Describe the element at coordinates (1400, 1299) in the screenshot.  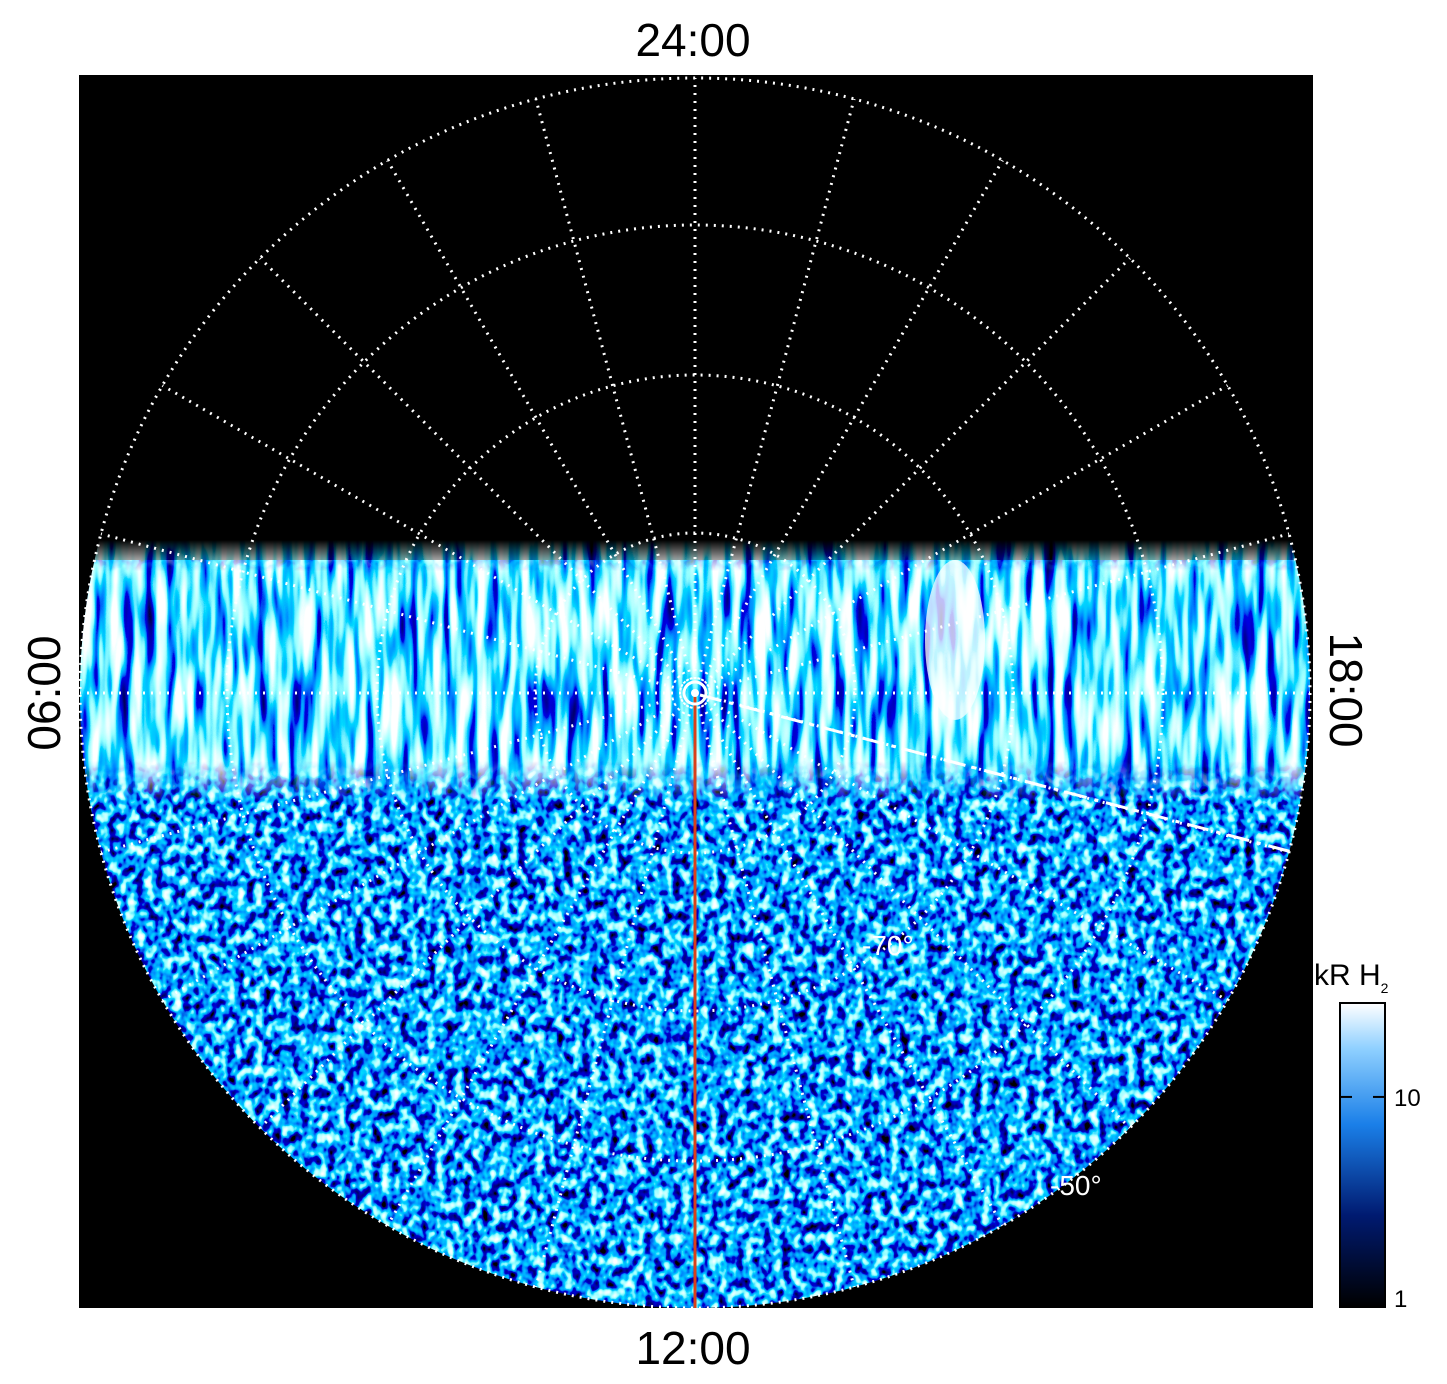
I see `colorbar-tick-label: 1` at that location.